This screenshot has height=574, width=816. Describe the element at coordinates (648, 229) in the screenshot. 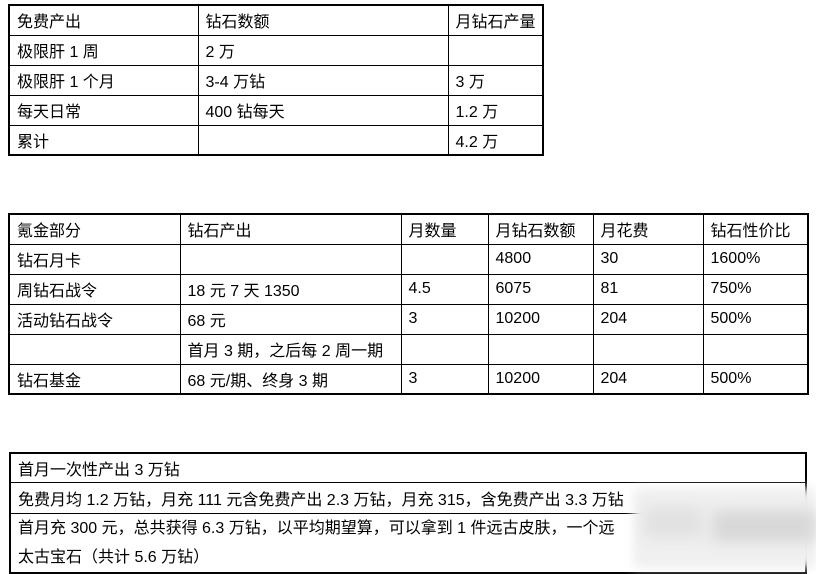

I see `column-header: 月花费` at that location.